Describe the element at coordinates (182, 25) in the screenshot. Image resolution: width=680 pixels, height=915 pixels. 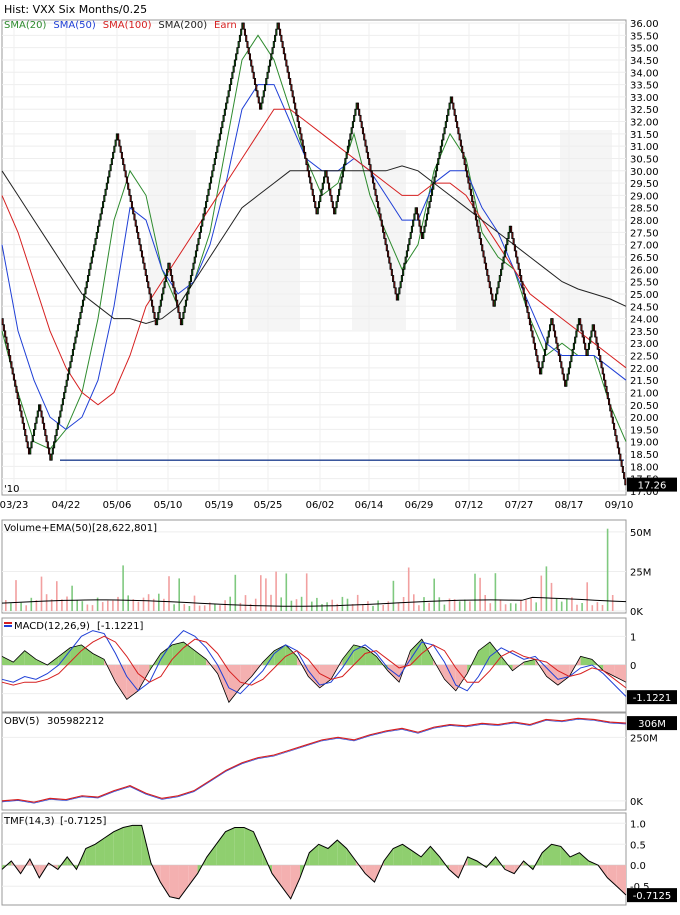
I see `legend-entry-3: SMA(200)` at that location.